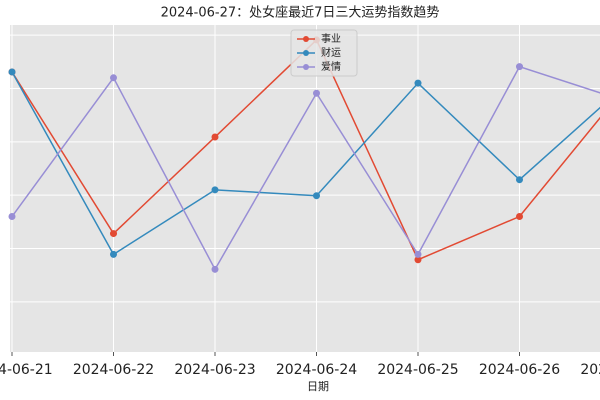 This screenshot has width=600, height=400. I want to click on legend-label: 爱情, so click(331, 66).